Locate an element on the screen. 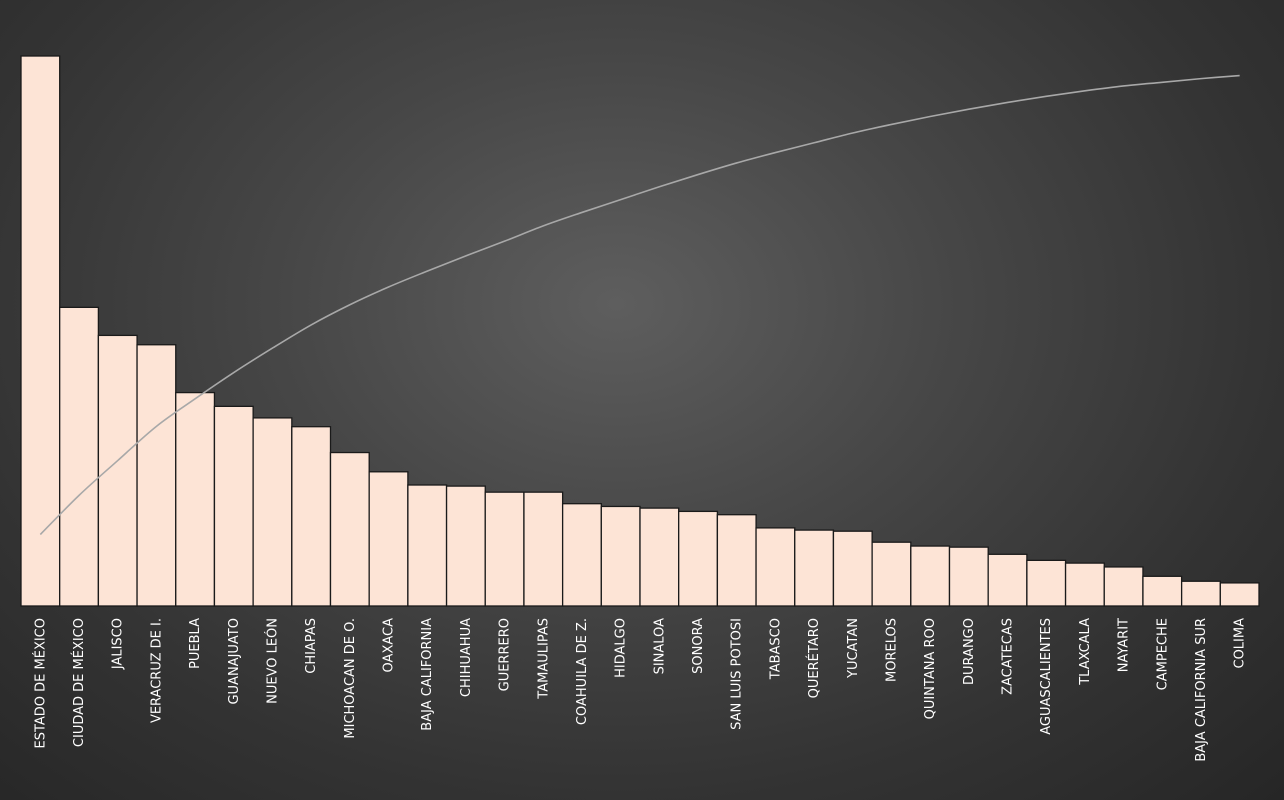 This screenshot has width=1284, height=800. bar-michoacan-de-o is located at coordinates (349, 529).